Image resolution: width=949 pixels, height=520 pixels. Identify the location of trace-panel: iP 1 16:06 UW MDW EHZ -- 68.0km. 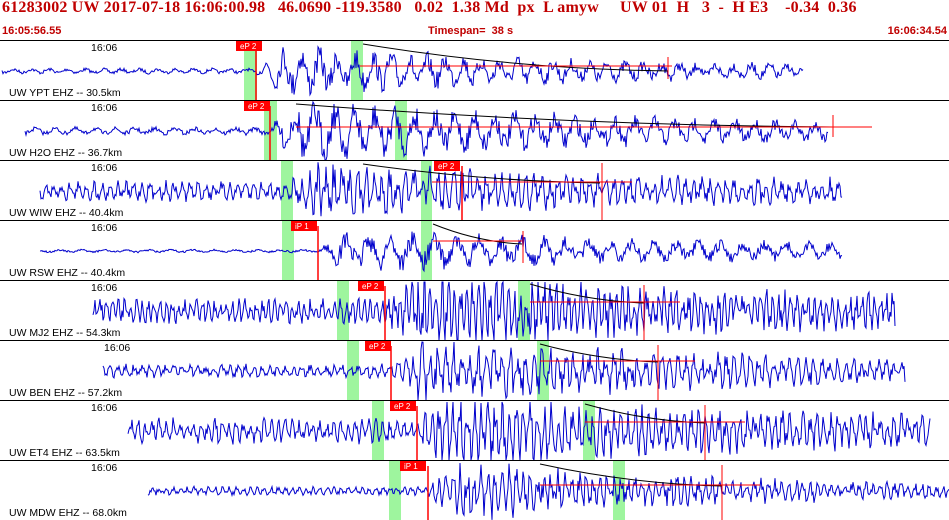
(474, 490).